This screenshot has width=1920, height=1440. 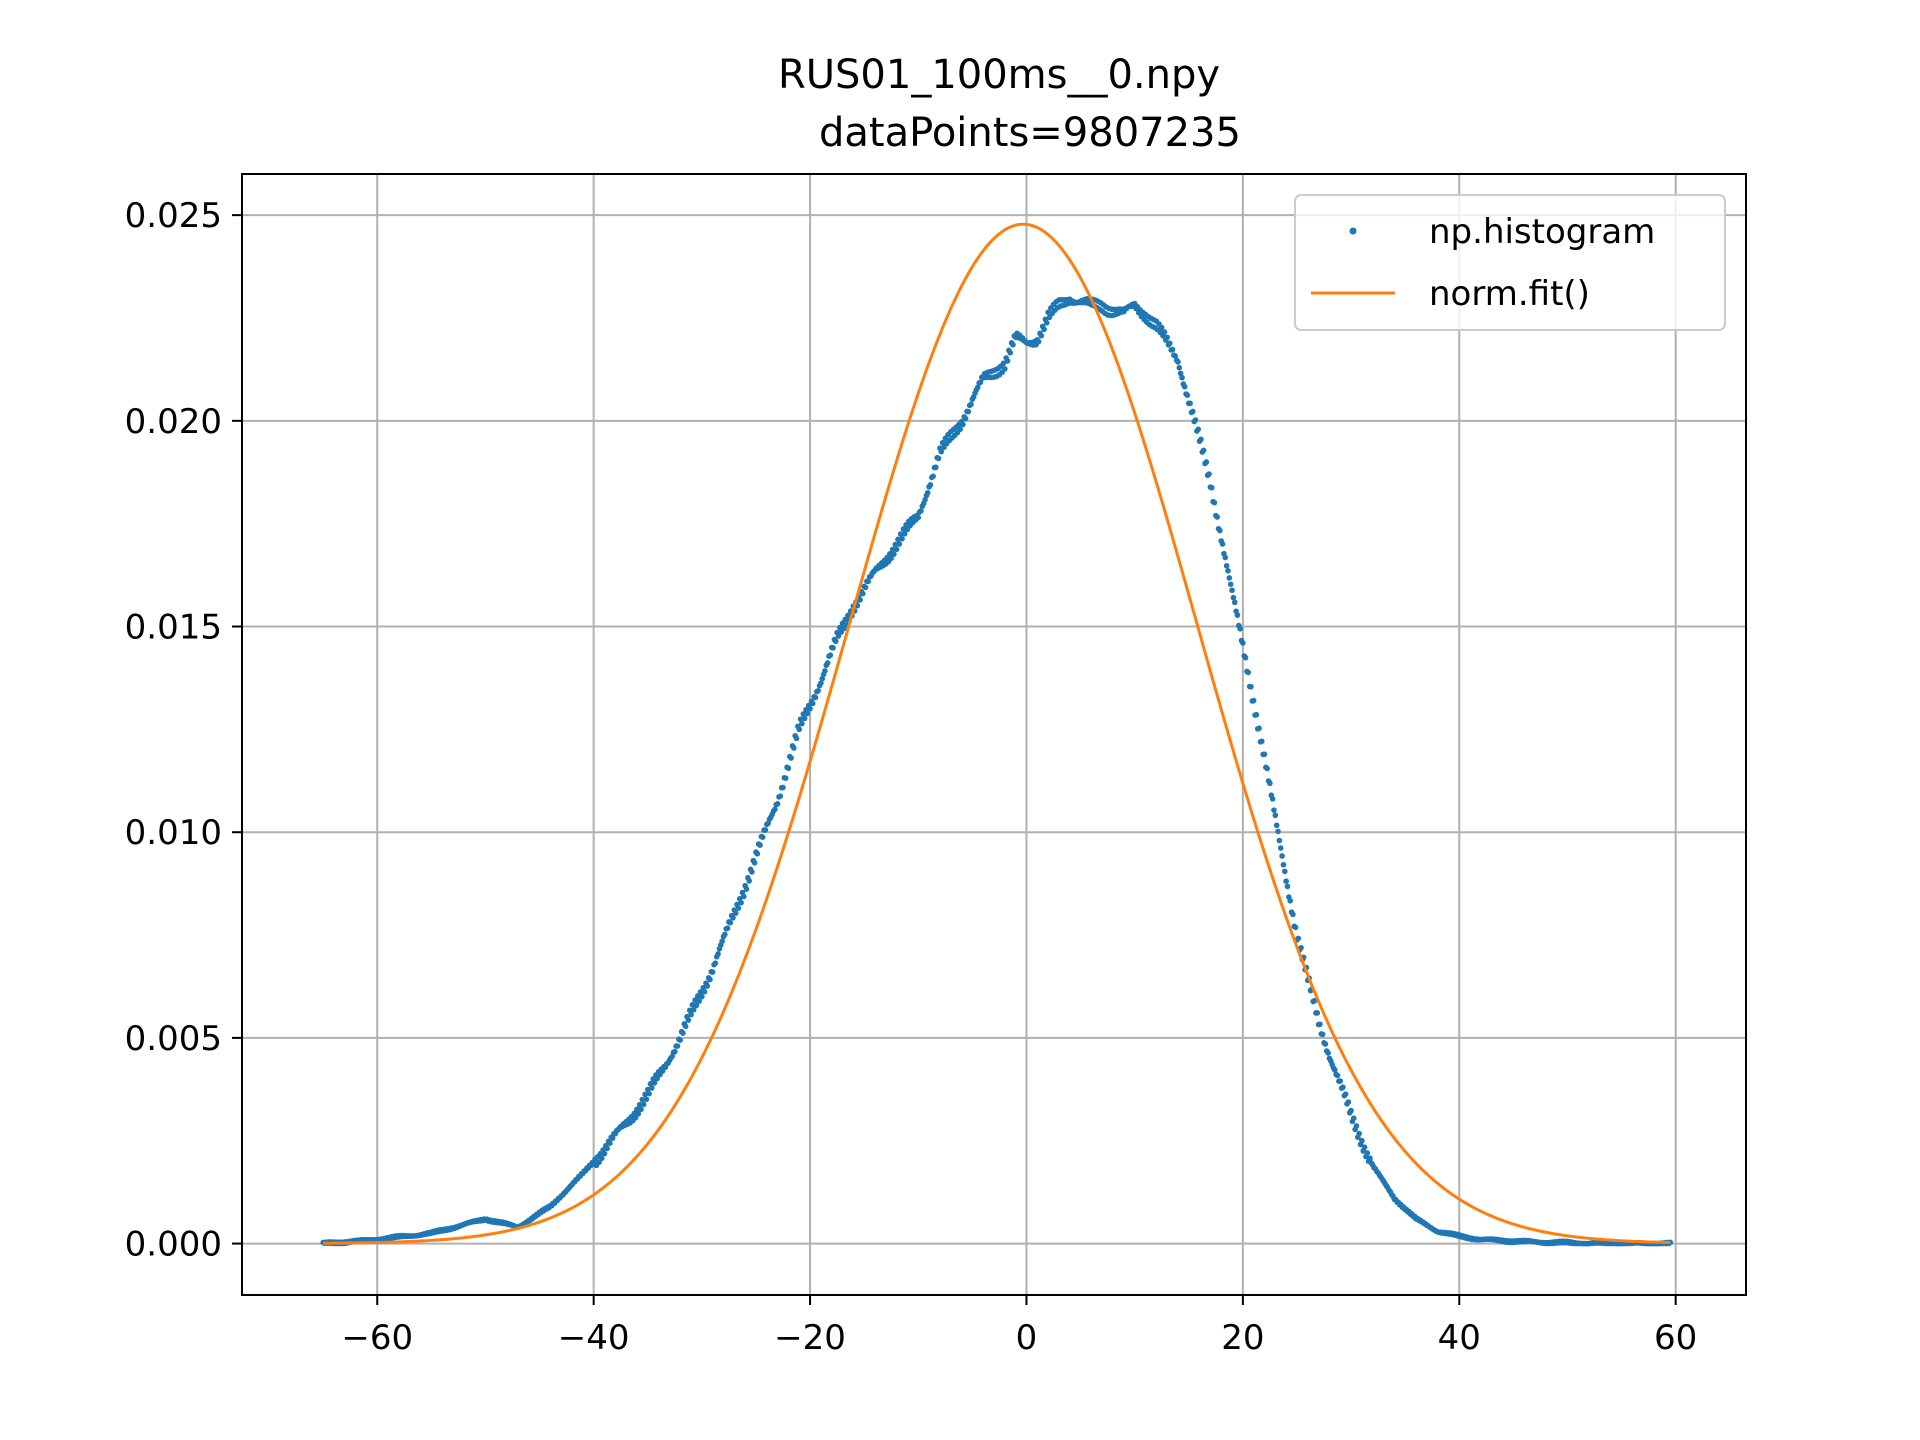 I want to click on y-tick-label: 0.015, so click(x=173, y=628).